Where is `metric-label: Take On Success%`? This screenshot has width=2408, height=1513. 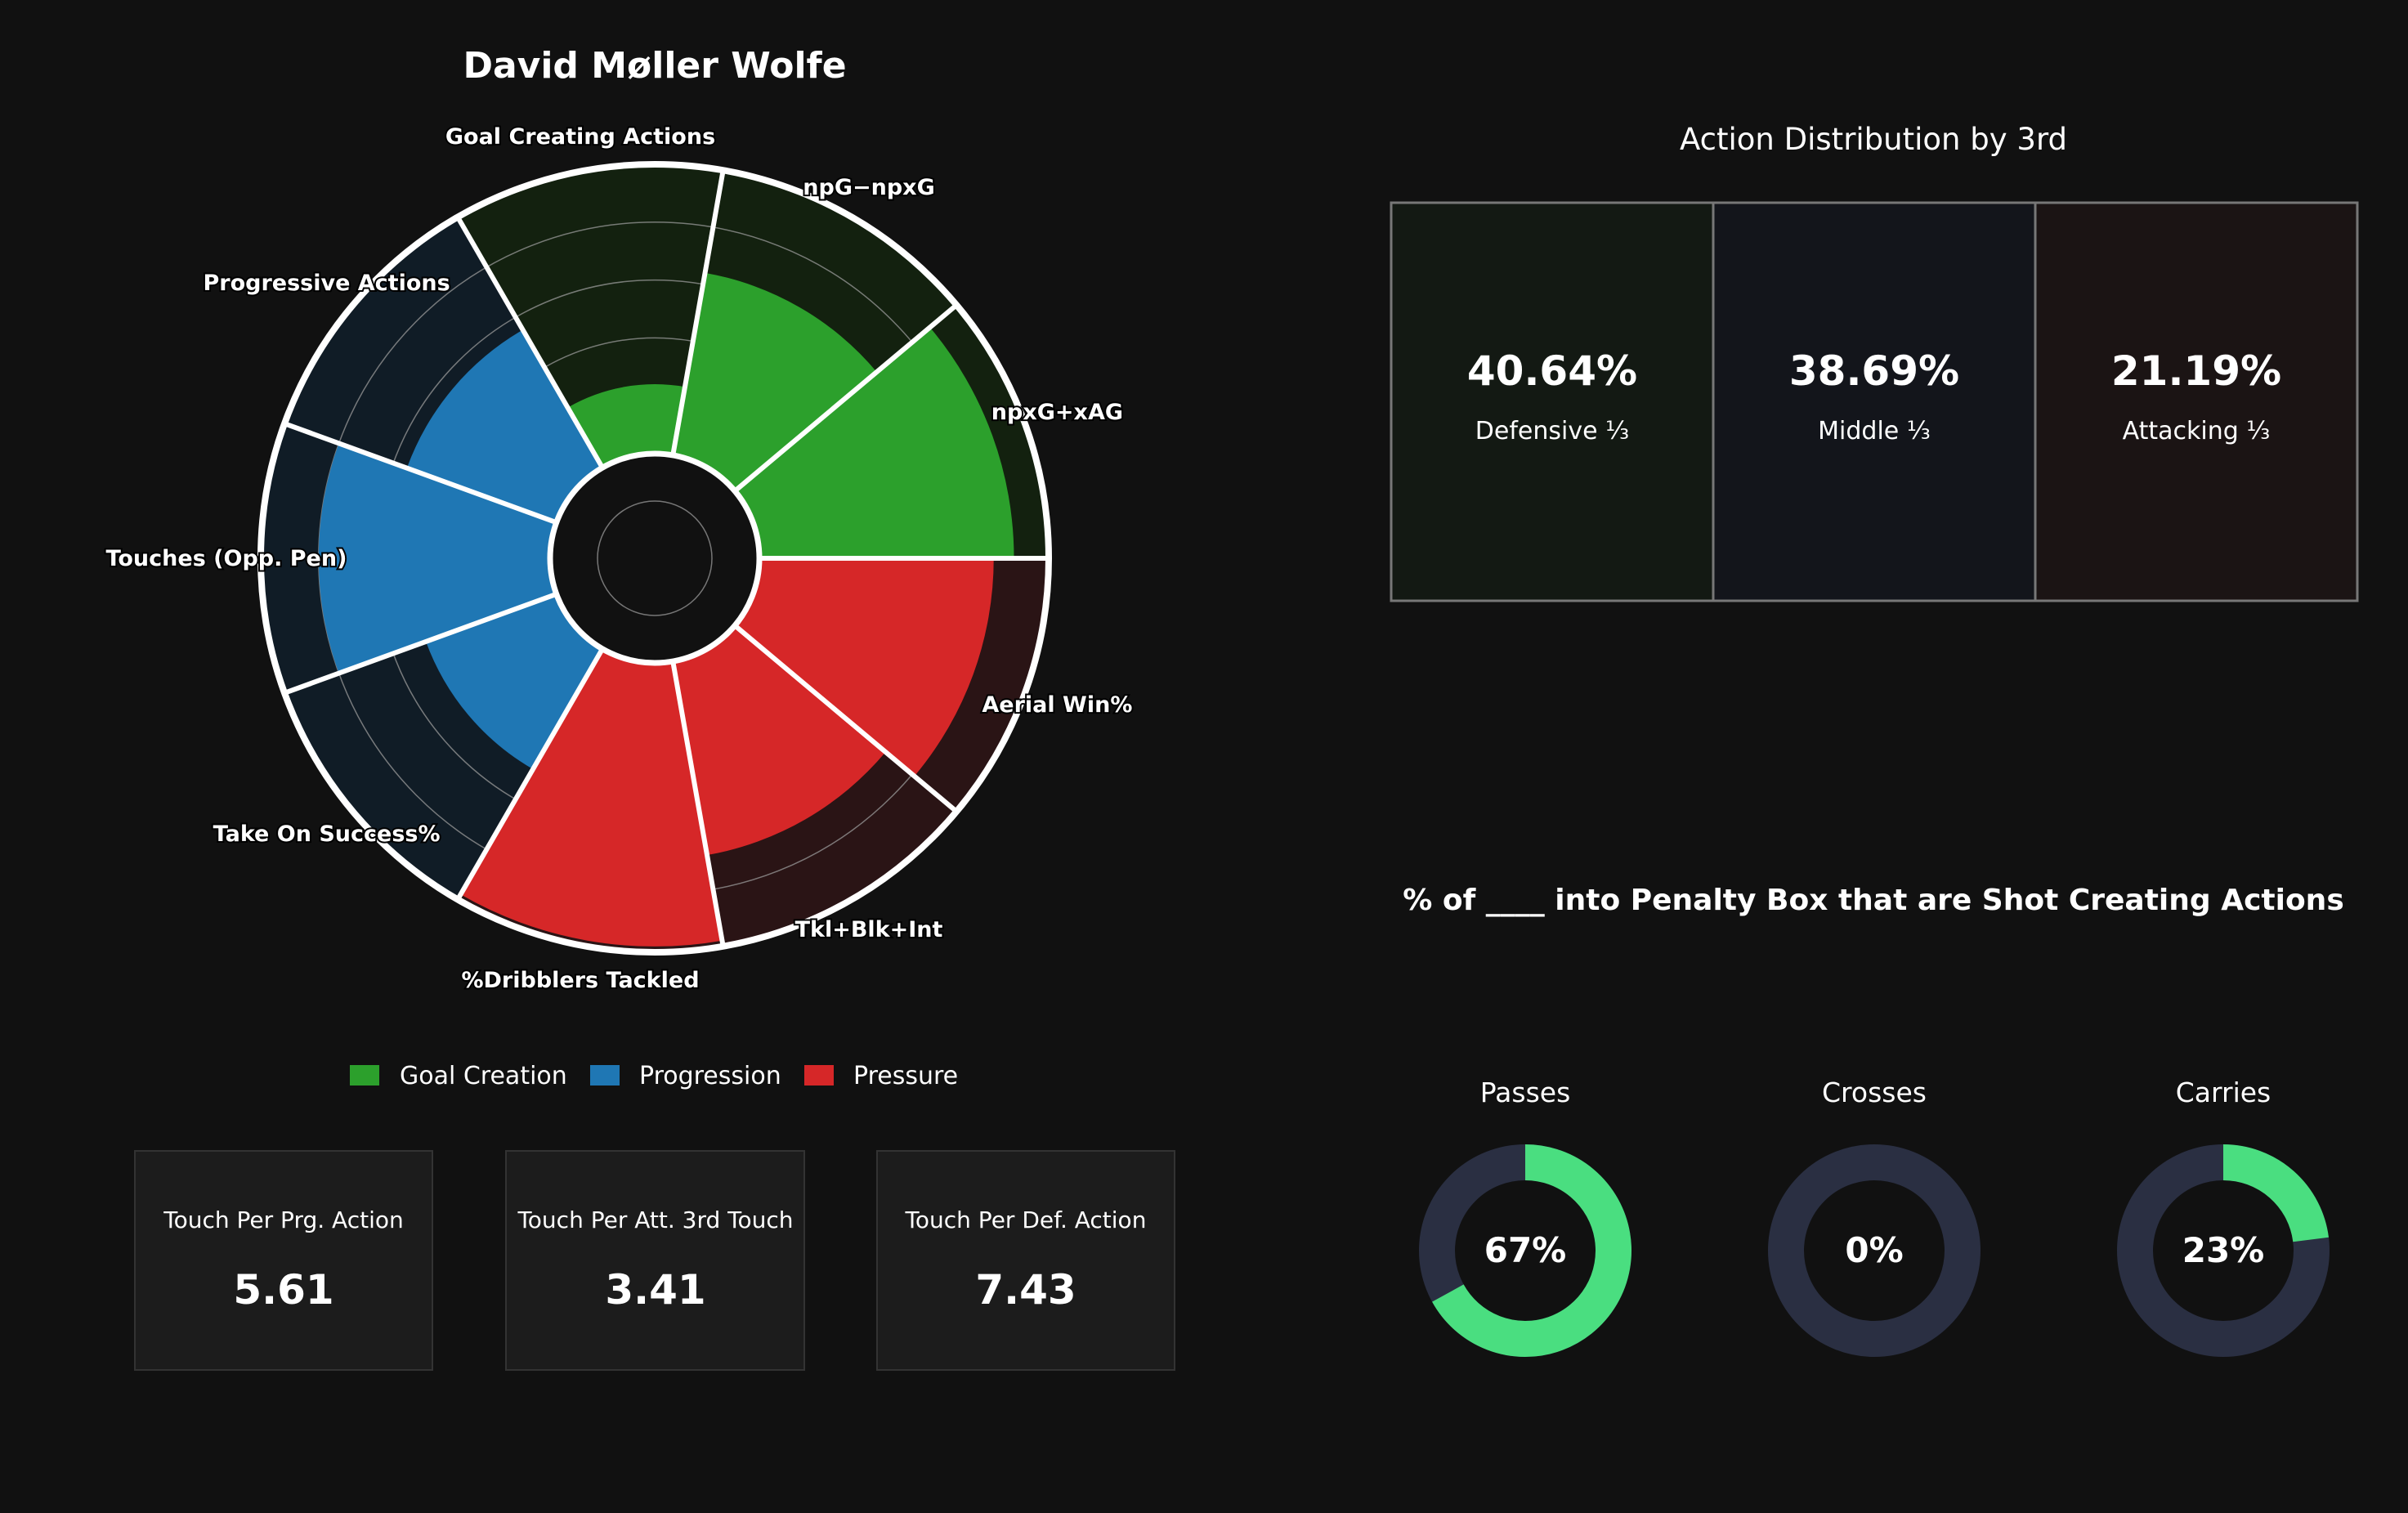 metric-label: Take On Success% is located at coordinates (327, 834).